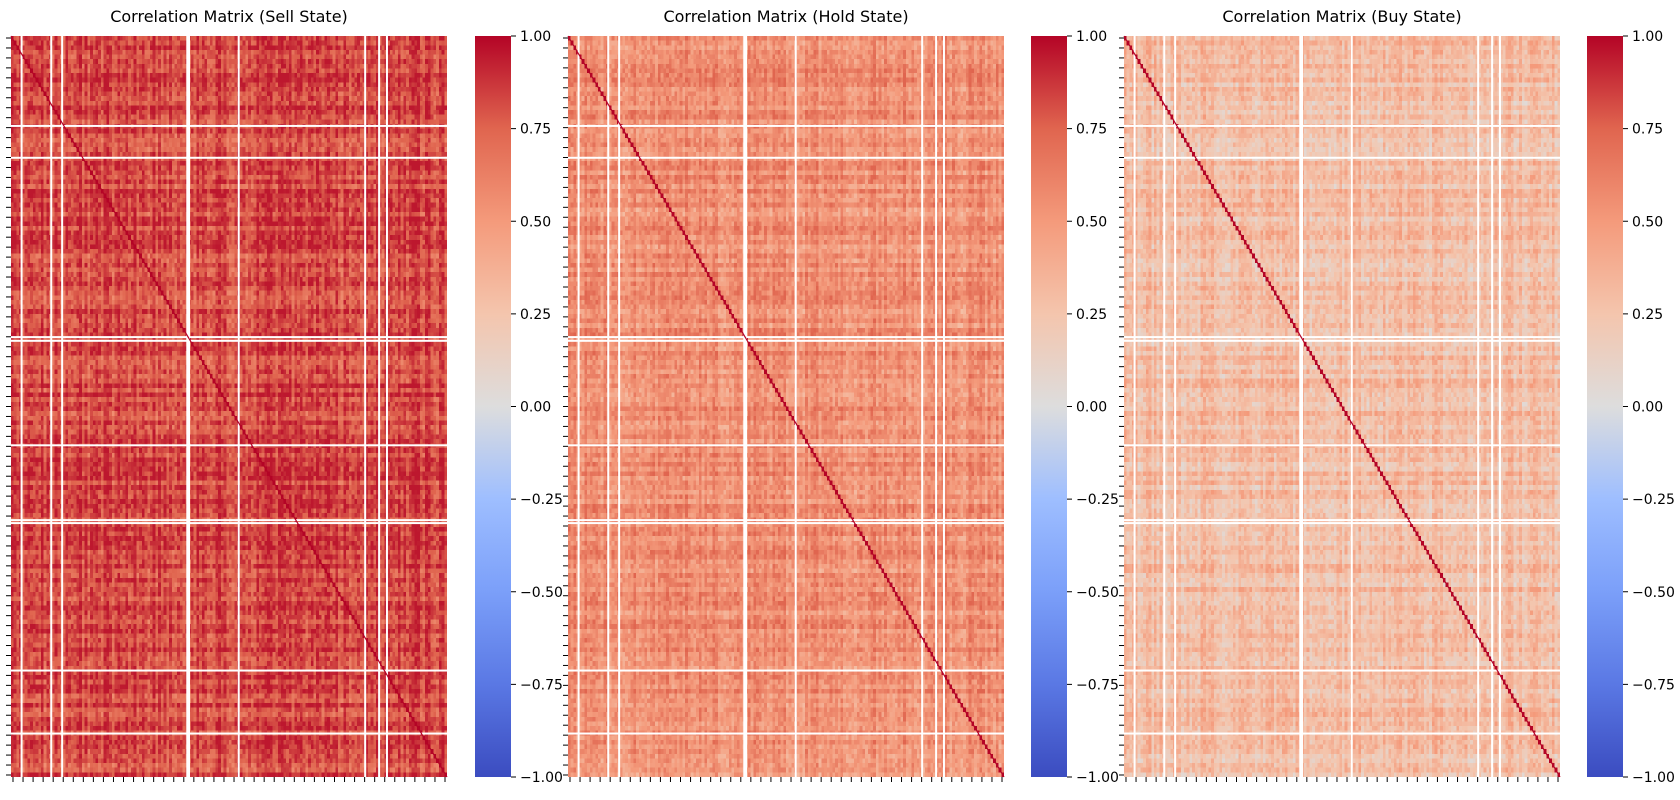  What do you see at coordinates (1341, 16) in the screenshot?
I see `chart-title: Correlation Matrix (Buy State)` at bounding box center [1341, 16].